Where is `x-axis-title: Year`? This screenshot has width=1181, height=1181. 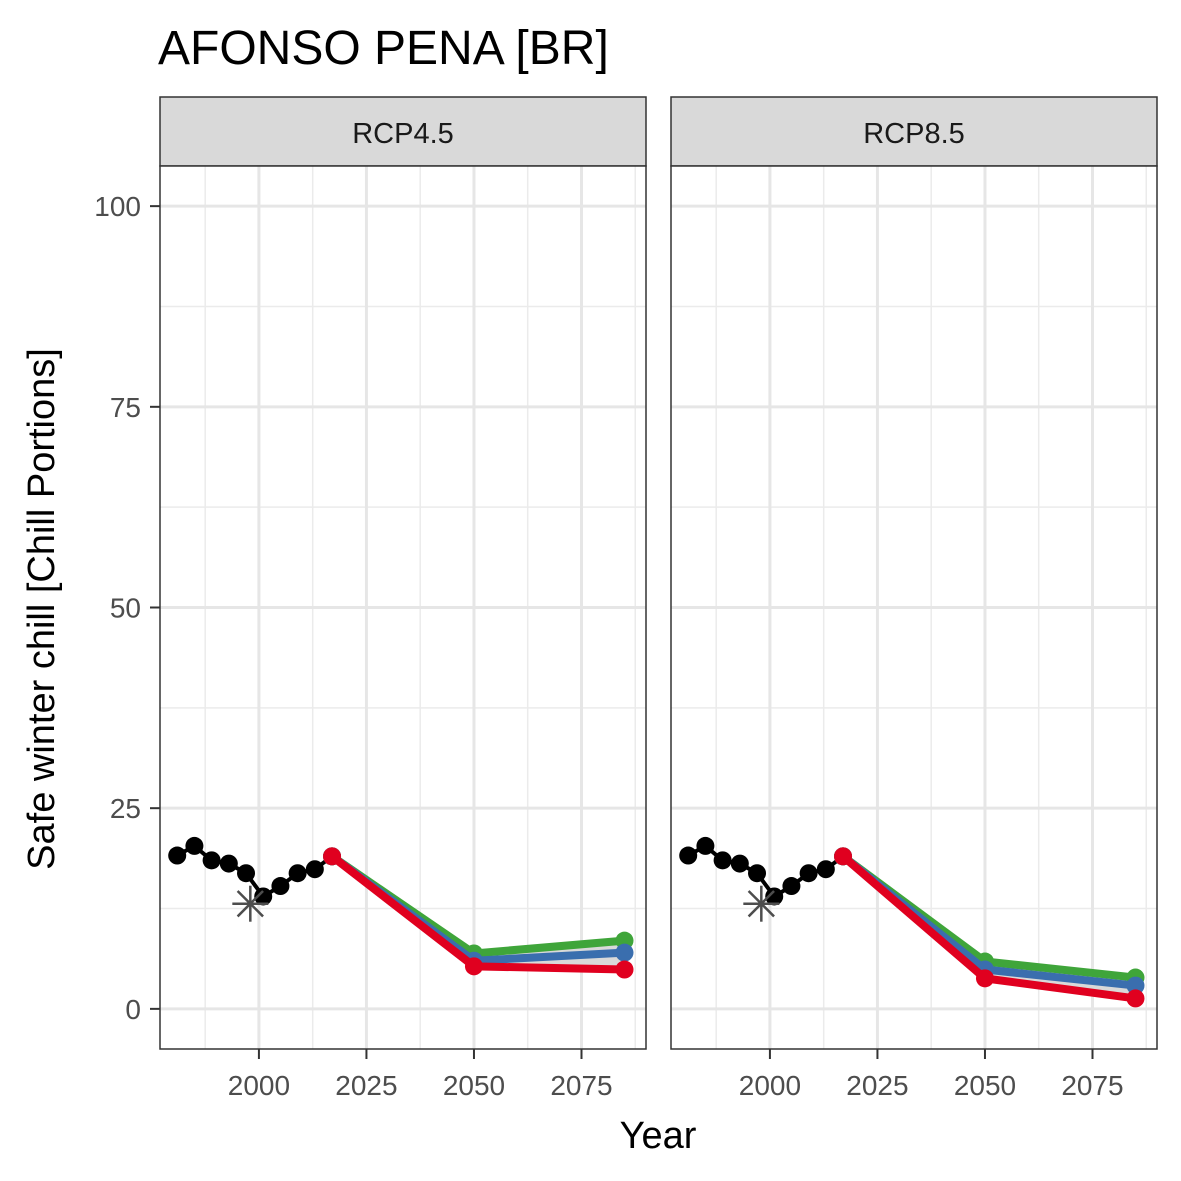
x-axis-title: Year is located at coordinates (658, 1136).